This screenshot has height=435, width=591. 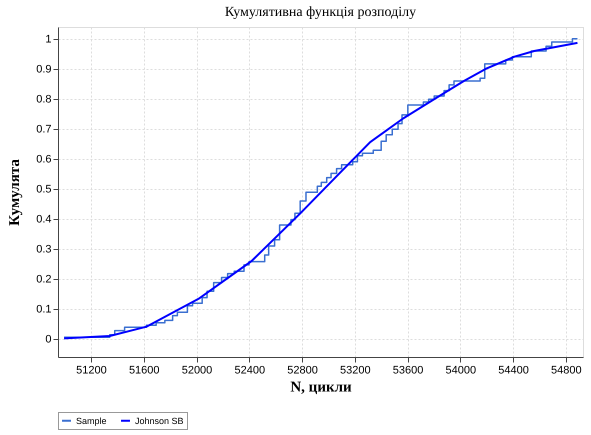 What do you see at coordinates (197, 370) in the screenshot?
I see `x-tick-label: 52000` at bounding box center [197, 370].